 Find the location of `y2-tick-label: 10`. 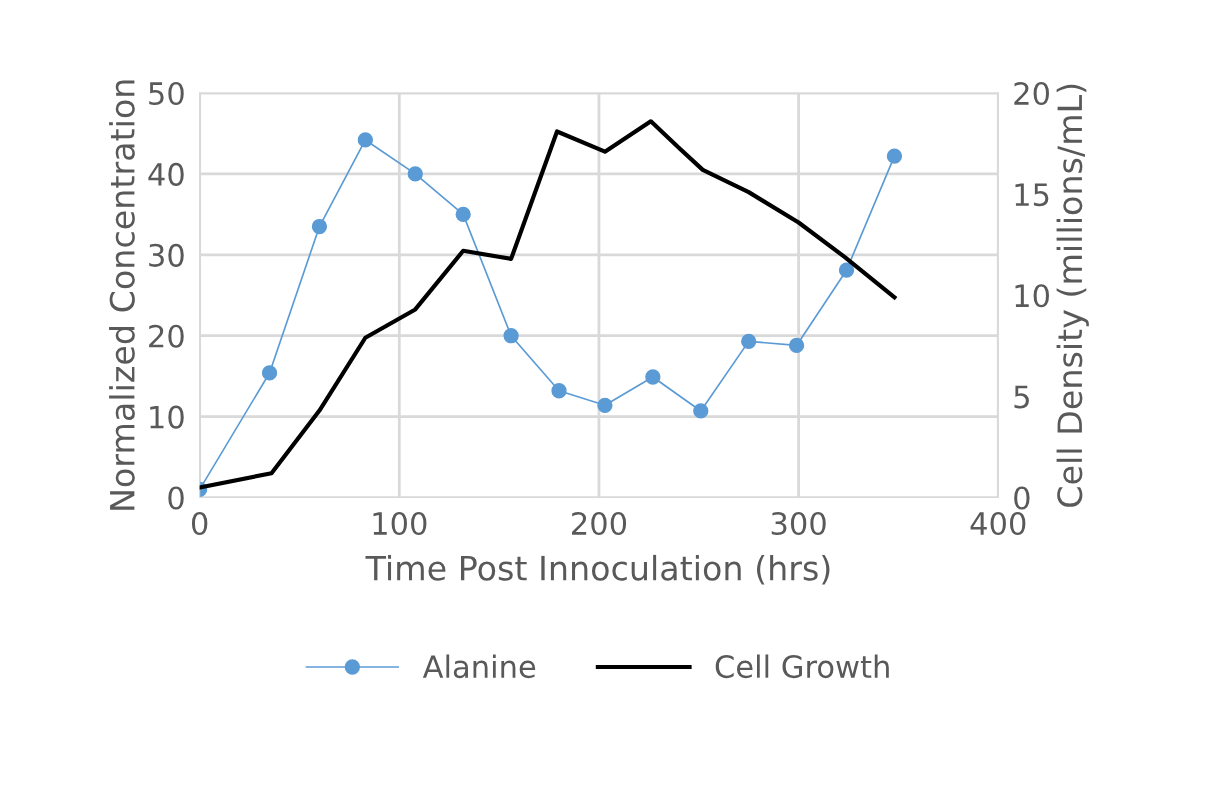

y2-tick-label: 10 is located at coordinates (1032, 296).